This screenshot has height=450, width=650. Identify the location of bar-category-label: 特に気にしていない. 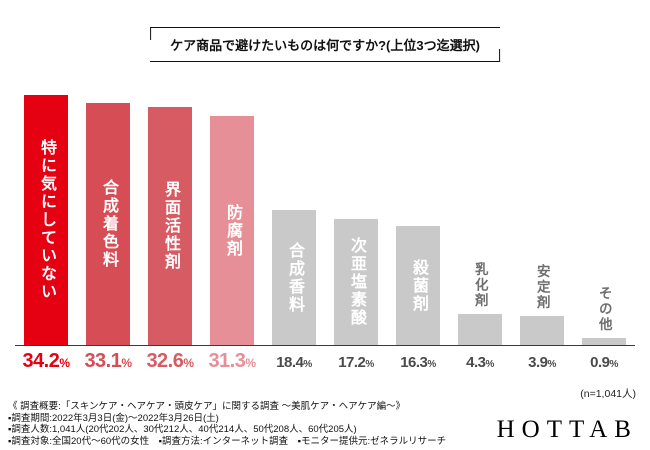
(46, 220).